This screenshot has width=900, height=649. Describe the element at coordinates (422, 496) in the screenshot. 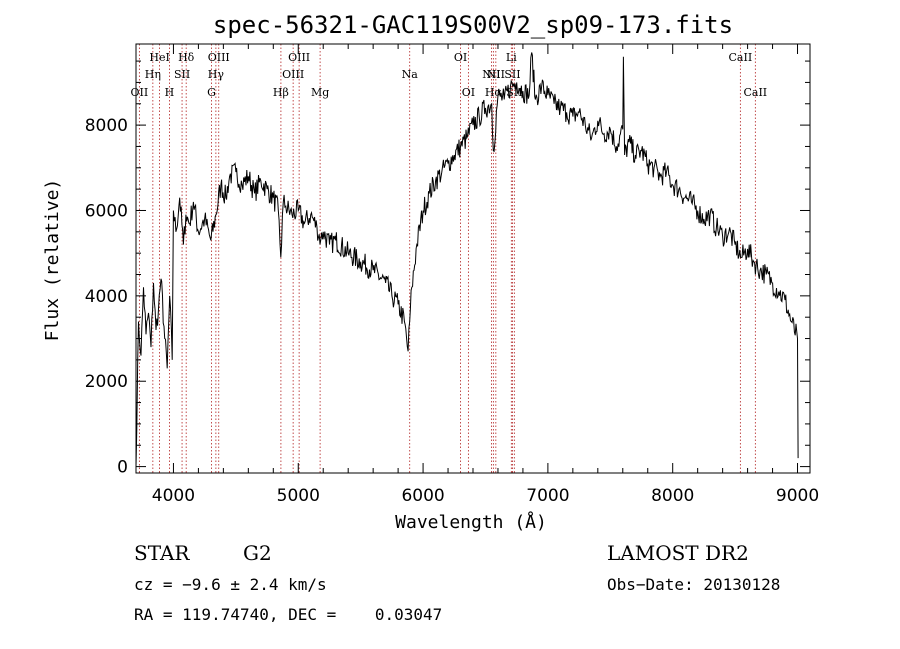

I see `x-tick-label: 6000` at that location.